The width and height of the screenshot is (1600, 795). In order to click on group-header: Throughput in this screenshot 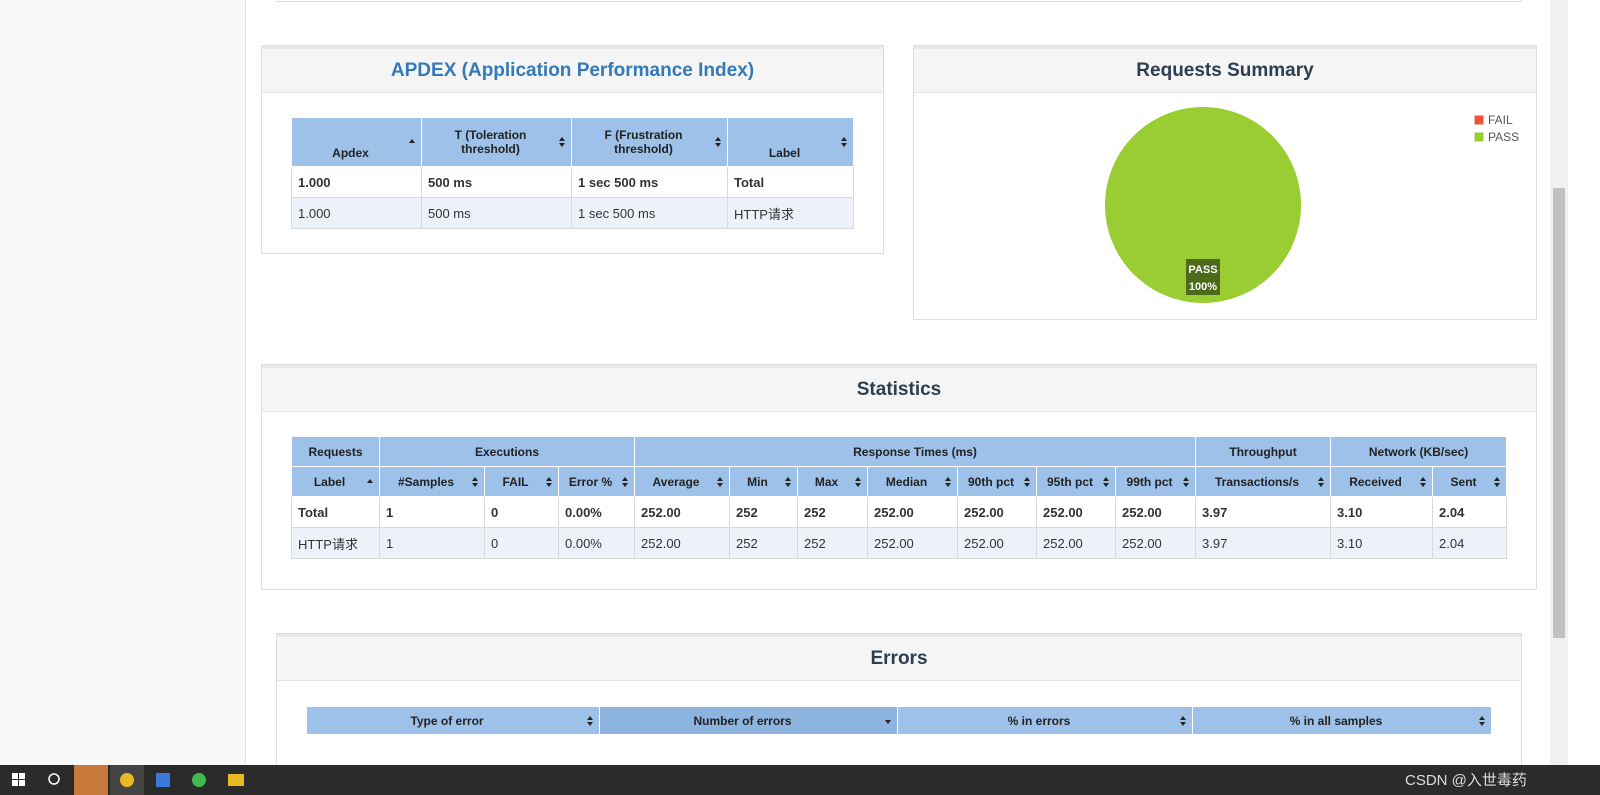, I will do `click(1263, 451)`.